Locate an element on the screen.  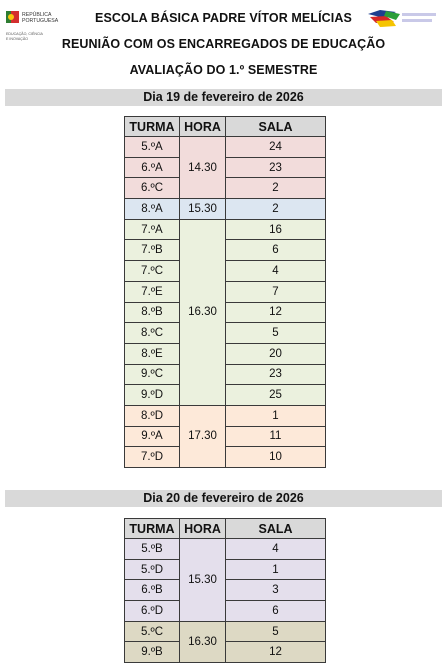
table-row: 7.ºD 10 is located at coordinates (225, 457).